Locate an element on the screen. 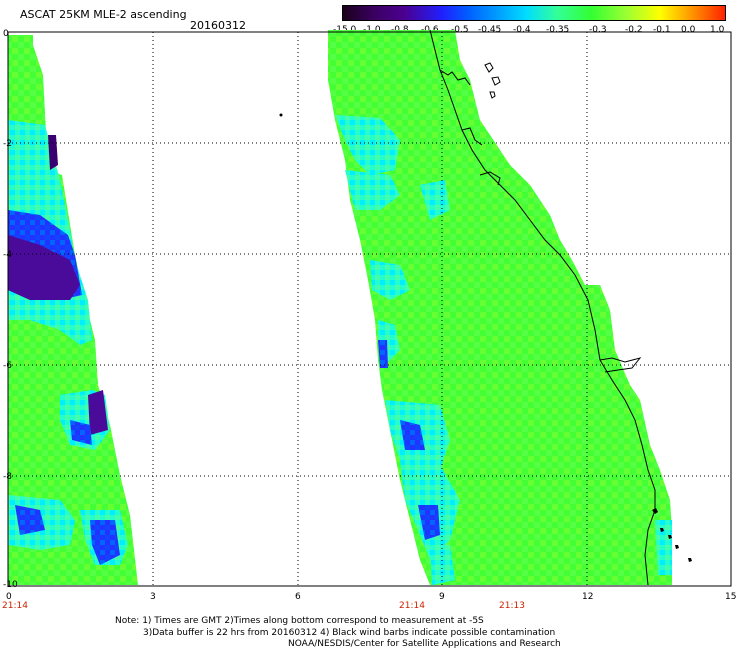 The image size is (740, 650). time-label: 21:13 is located at coordinates (512, 606).